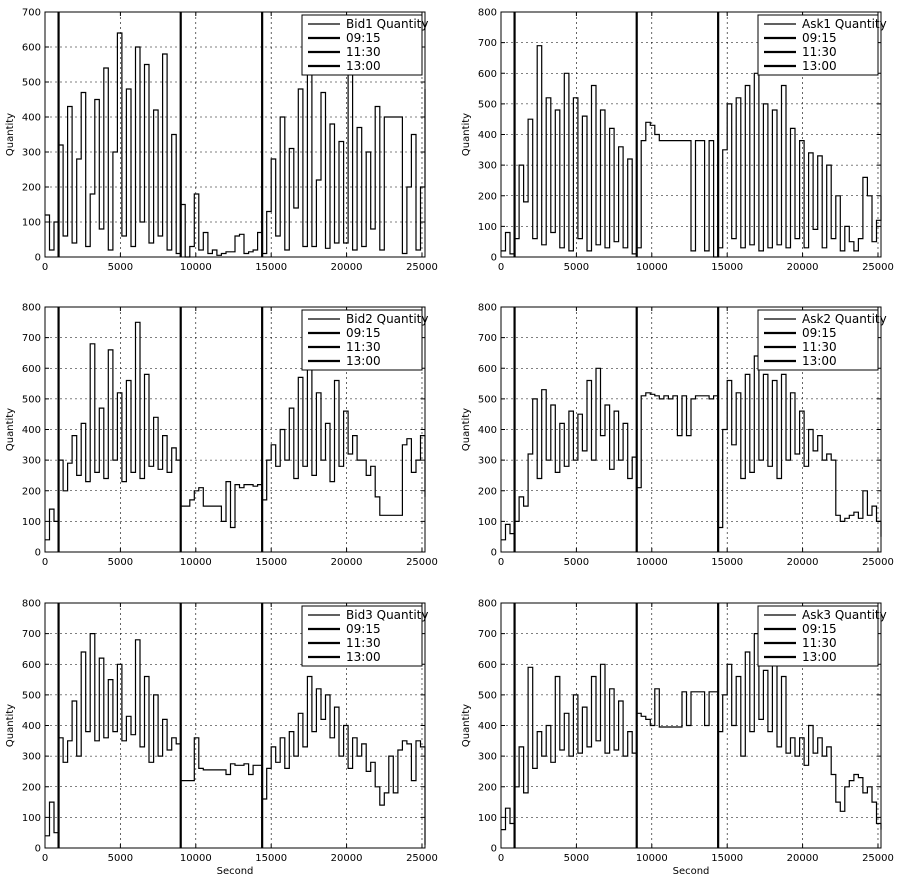 This screenshot has height=885, width=902. I want to click on legend-label: Ask1 Quantity, so click(844, 24).